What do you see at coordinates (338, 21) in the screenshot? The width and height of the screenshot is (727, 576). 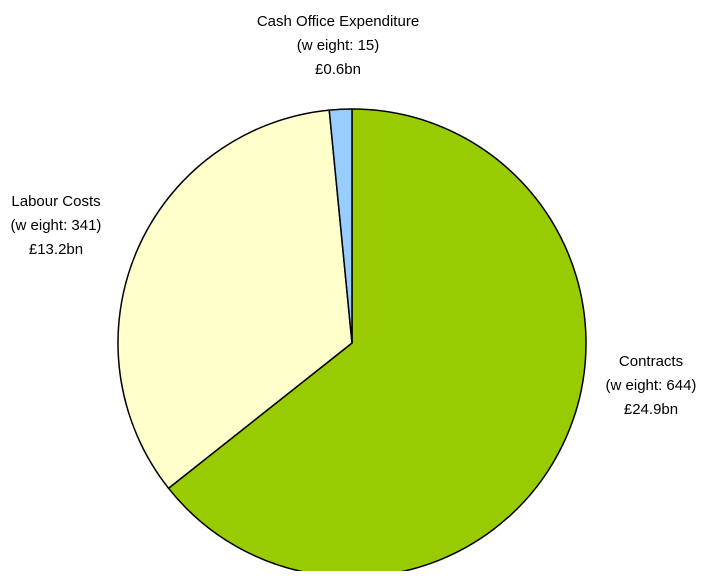 I see `slice-label-cash-office-expenditure: Cash Office Expenditure` at bounding box center [338, 21].